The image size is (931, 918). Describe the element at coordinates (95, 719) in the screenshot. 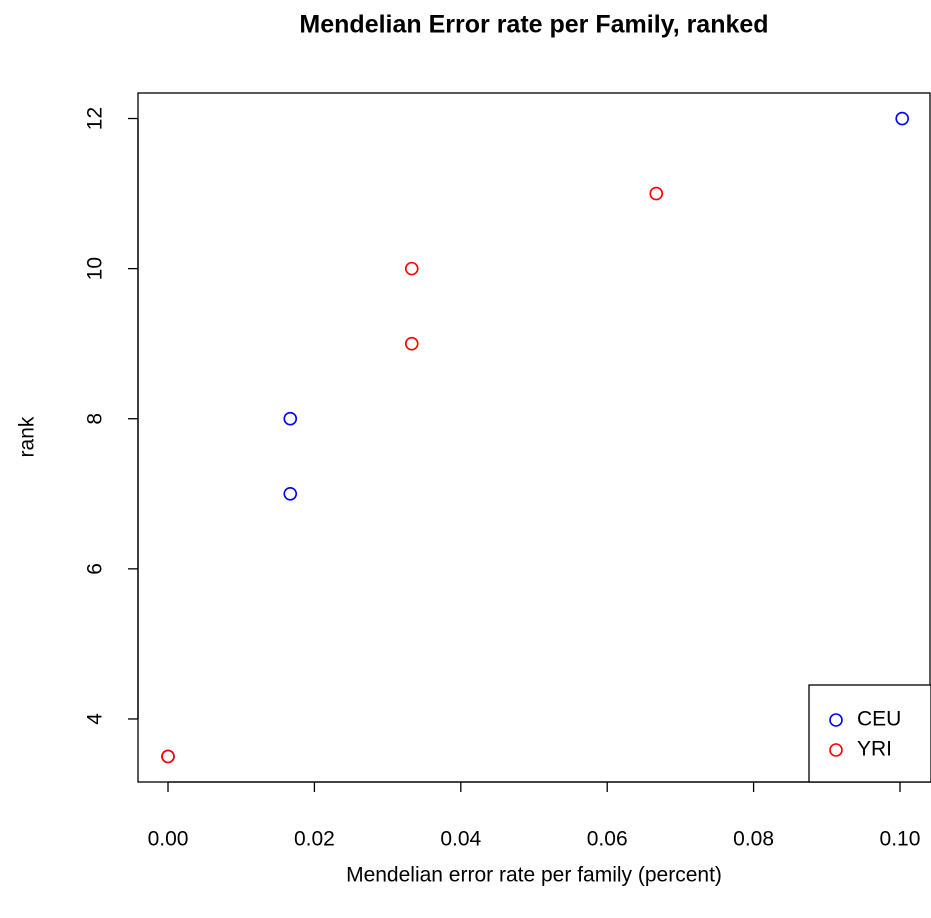

I see `y-tick-label: 4` at that location.